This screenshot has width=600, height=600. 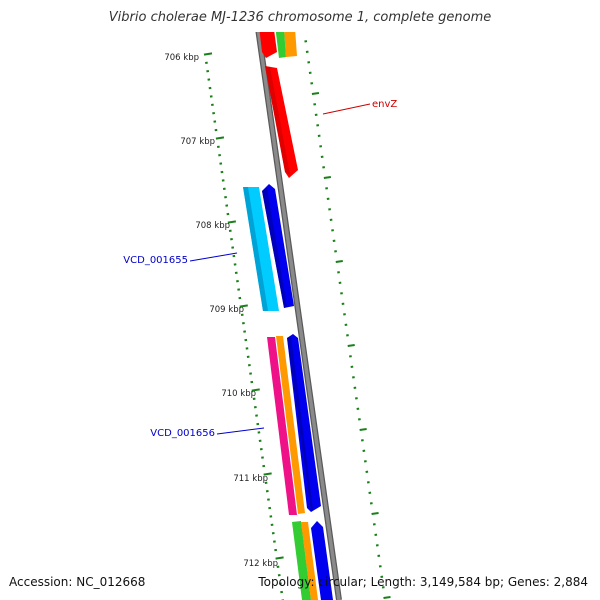 What do you see at coordinates (212, 226) in the screenshot?
I see `tick-label-708: 708 kbp` at bounding box center [212, 226].